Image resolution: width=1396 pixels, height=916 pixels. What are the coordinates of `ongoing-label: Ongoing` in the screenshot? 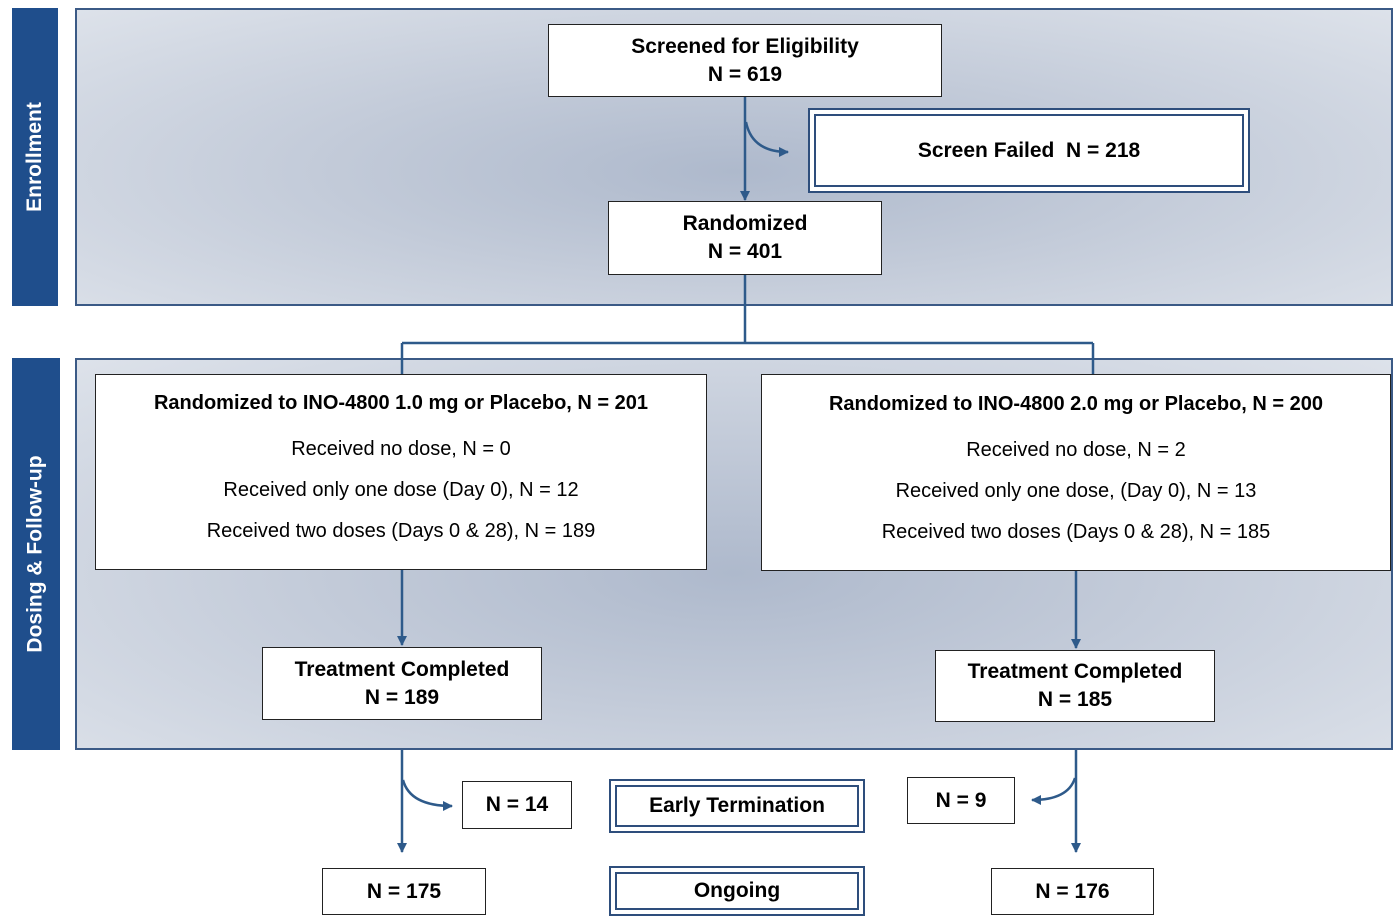 It's located at (737, 891).